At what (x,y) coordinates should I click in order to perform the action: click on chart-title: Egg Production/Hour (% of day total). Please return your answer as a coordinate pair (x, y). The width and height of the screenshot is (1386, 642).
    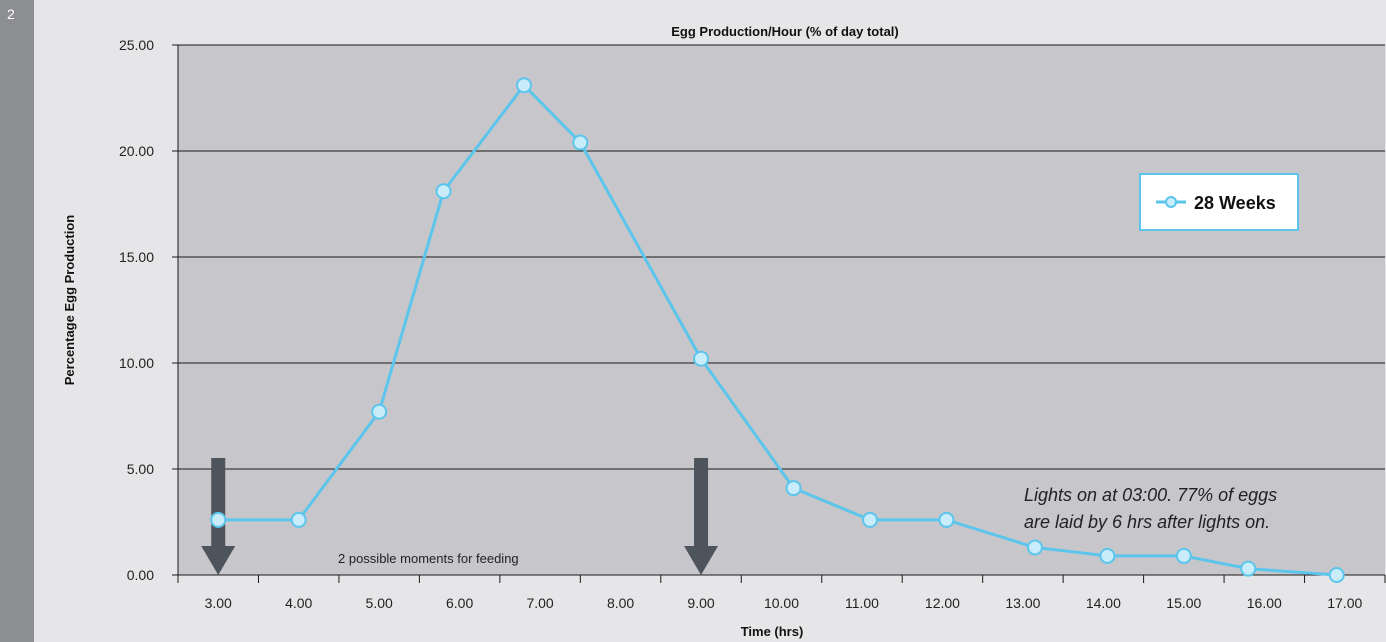
    Looking at the image, I should click on (785, 31).